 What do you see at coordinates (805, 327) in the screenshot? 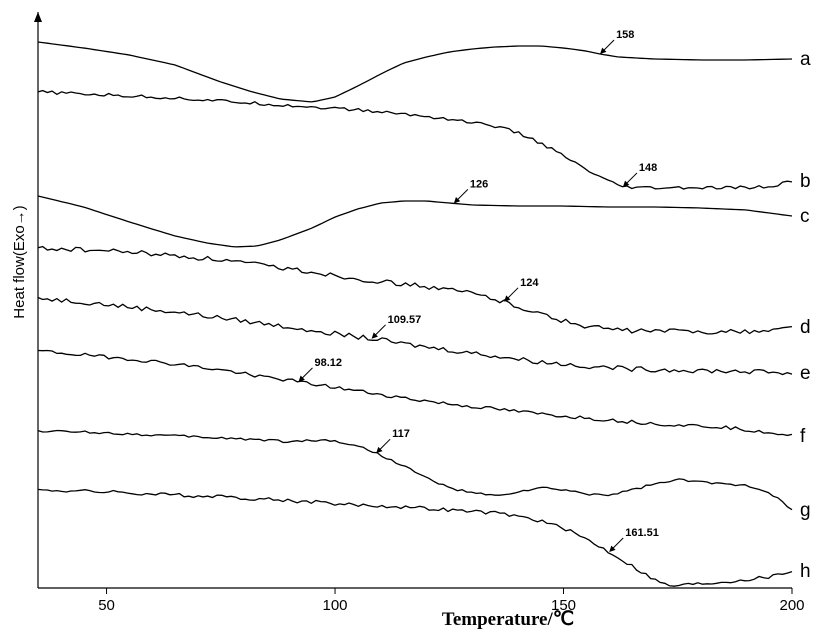
I see `curve-label-d: d` at bounding box center [805, 327].